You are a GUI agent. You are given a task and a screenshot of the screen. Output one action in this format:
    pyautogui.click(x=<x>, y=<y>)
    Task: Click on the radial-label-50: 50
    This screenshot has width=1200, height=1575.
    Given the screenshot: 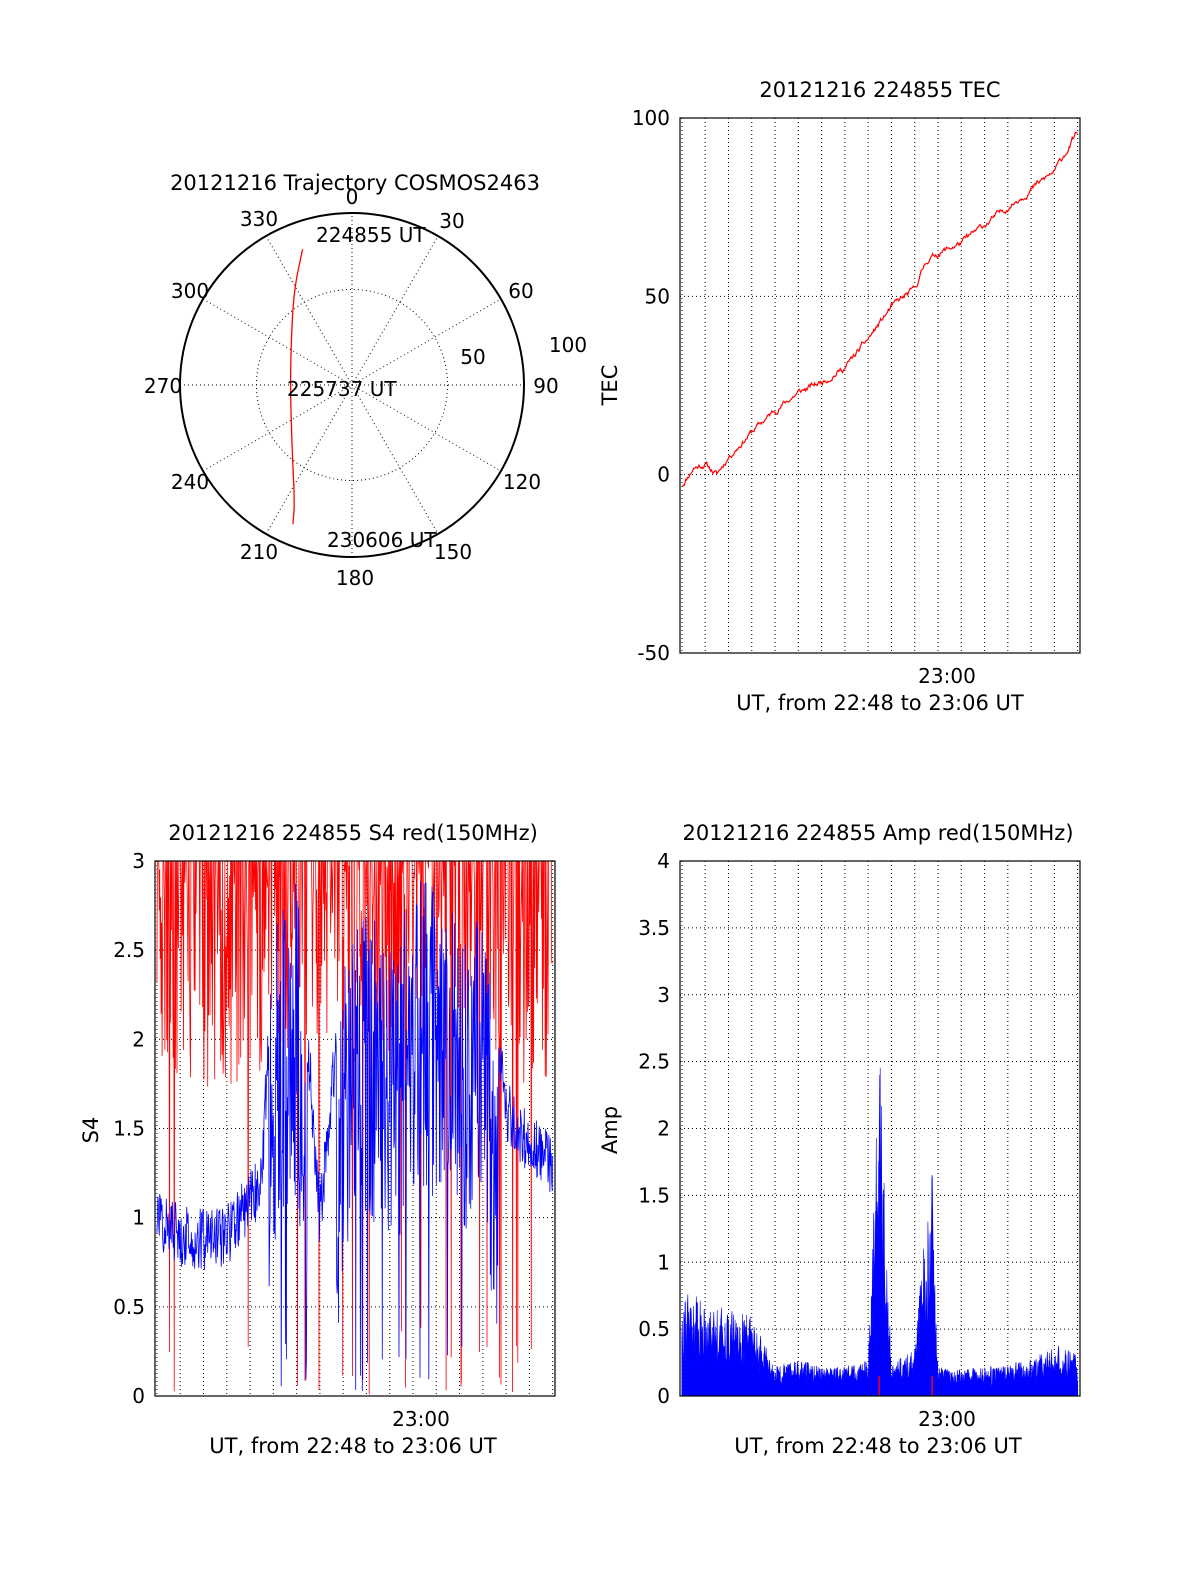 What is the action you would take?
    pyautogui.click(x=472, y=357)
    